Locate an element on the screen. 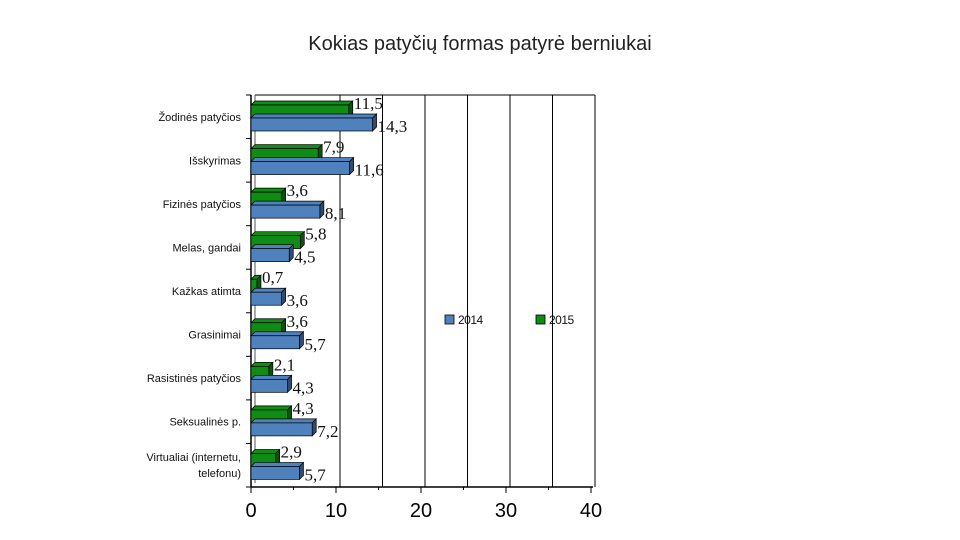 This screenshot has width=960, height=540. x-tick-label: 20 is located at coordinates (421, 511).